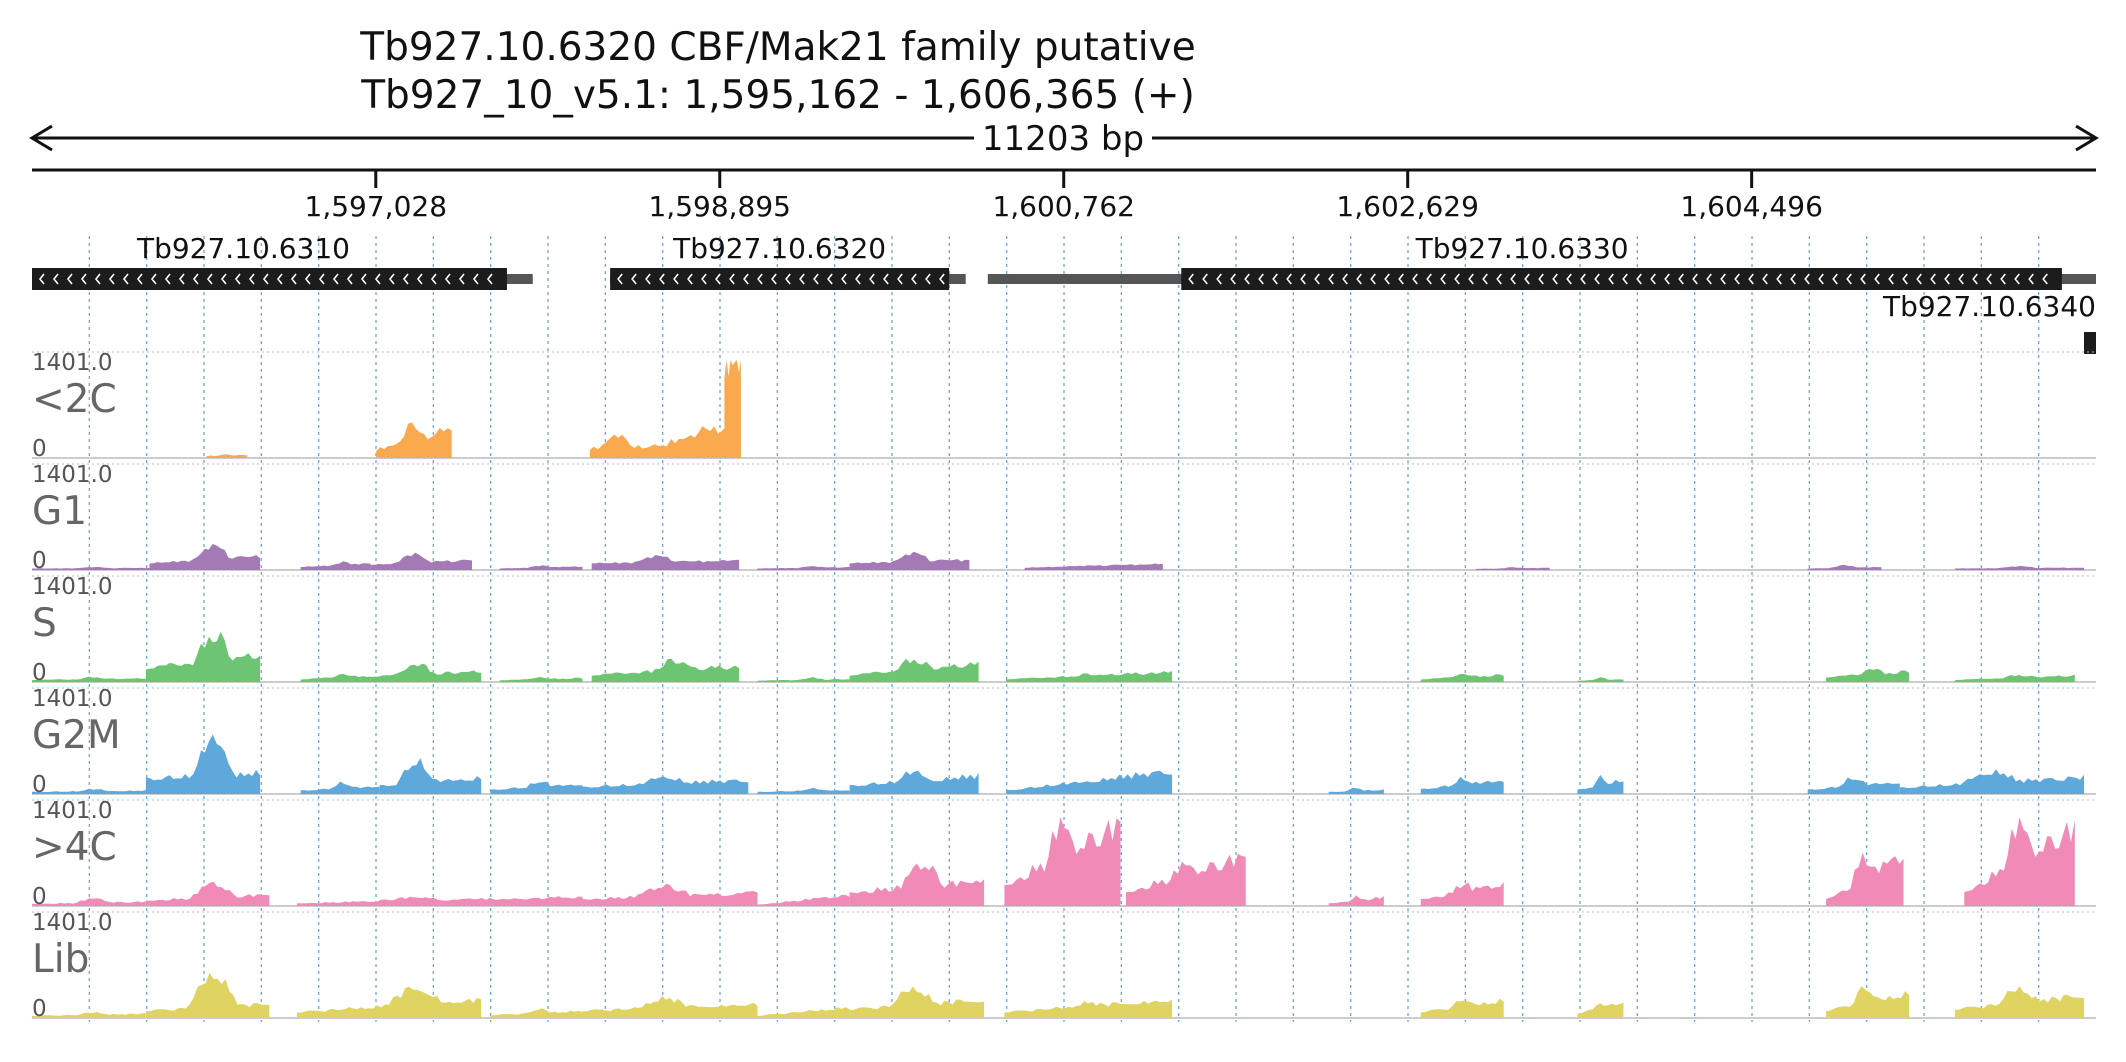 The height and width of the screenshot is (1062, 2126). What do you see at coordinates (1407, 206) in the screenshot?
I see `x-tick-label: 1,602,629` at bounding box center [1407, 206].